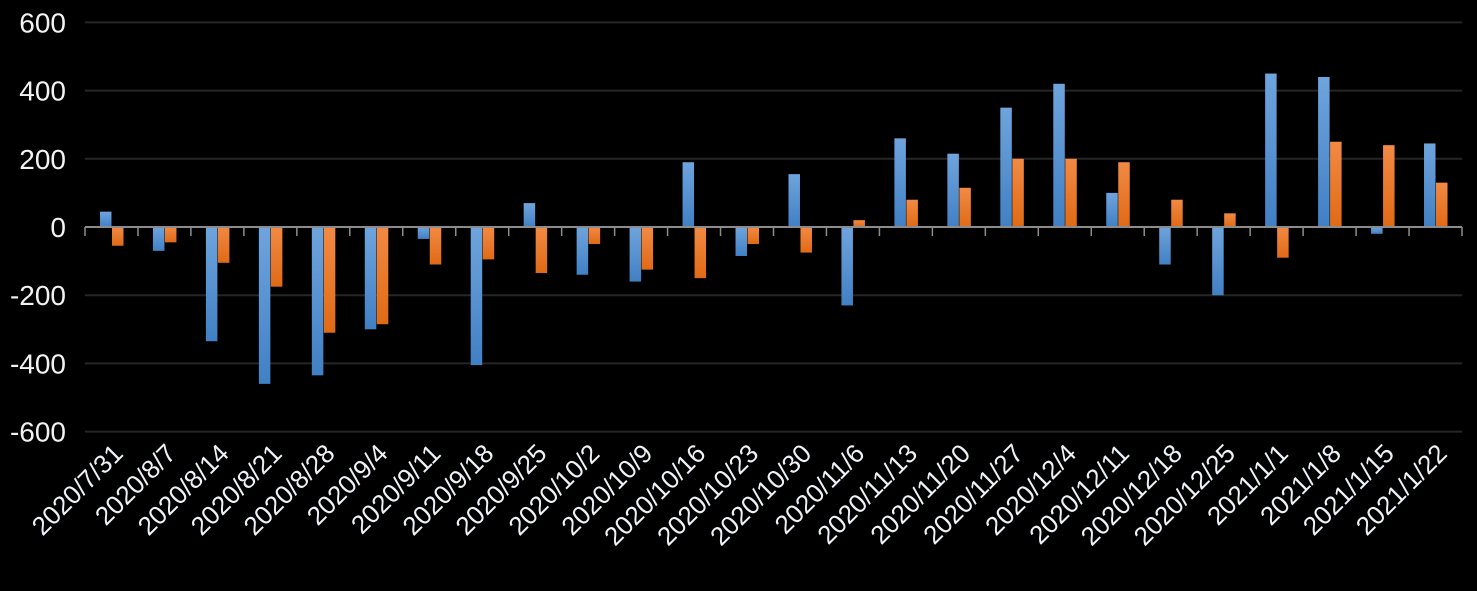 This screenshot has height=591, width=1477. What do you see at coordinates (42, 159) in the screenshot?
I see `y-tick-label: 200` at bounding box center [42, 159].